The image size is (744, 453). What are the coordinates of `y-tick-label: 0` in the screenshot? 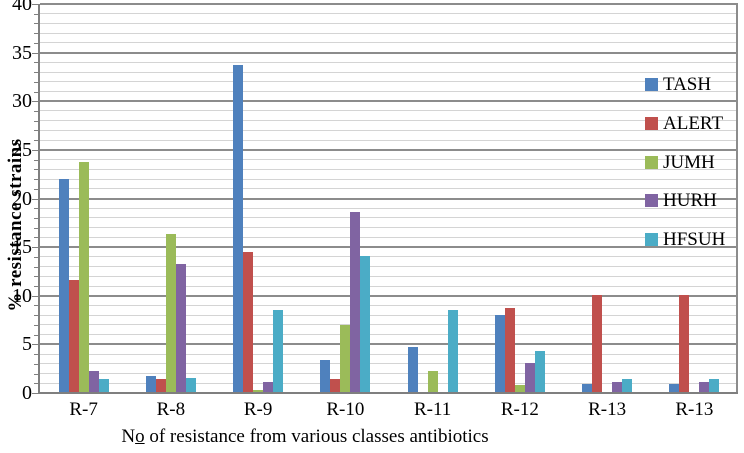 It's located at (27, 393).